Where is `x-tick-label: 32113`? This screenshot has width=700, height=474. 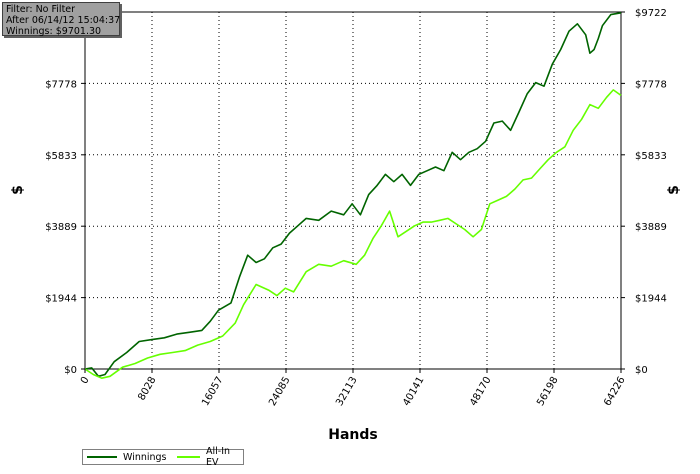 x-tick-label: 32113 is located at coordinates (346, 391).